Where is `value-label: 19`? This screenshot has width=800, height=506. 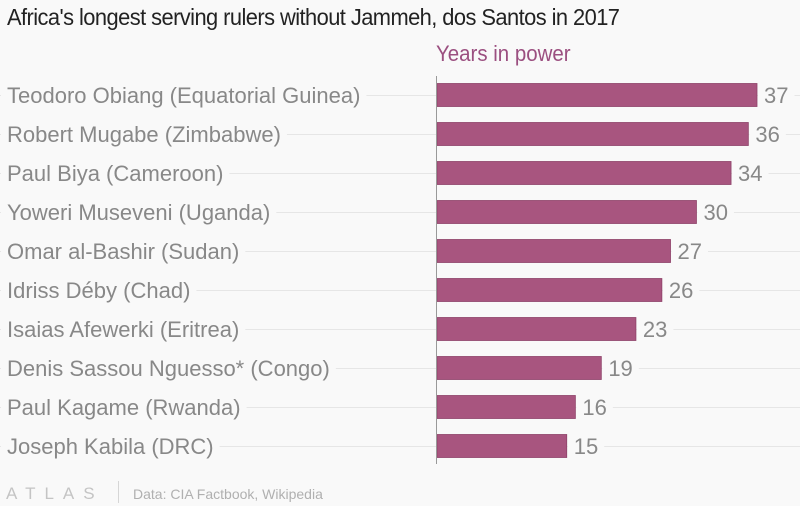
value-label: 19 is located at coordinates (620, 368).